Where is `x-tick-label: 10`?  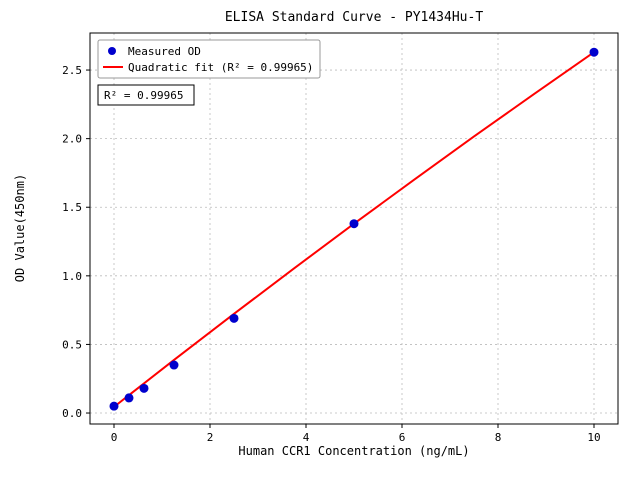 x-tick-label: 10 is located at coordinates (593, 437).